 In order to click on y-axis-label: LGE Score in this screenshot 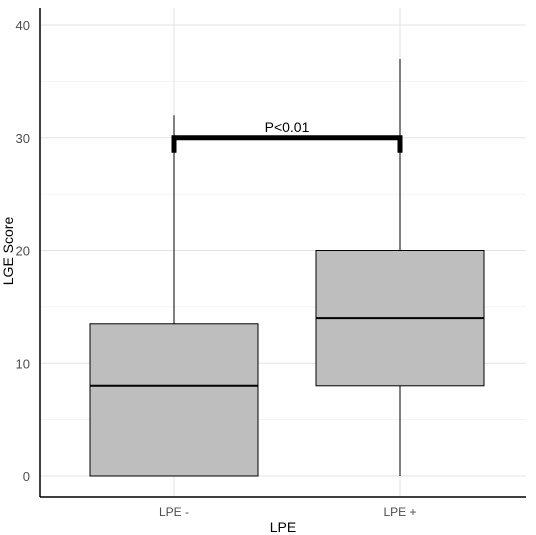, I will do `click(8, 251)`.